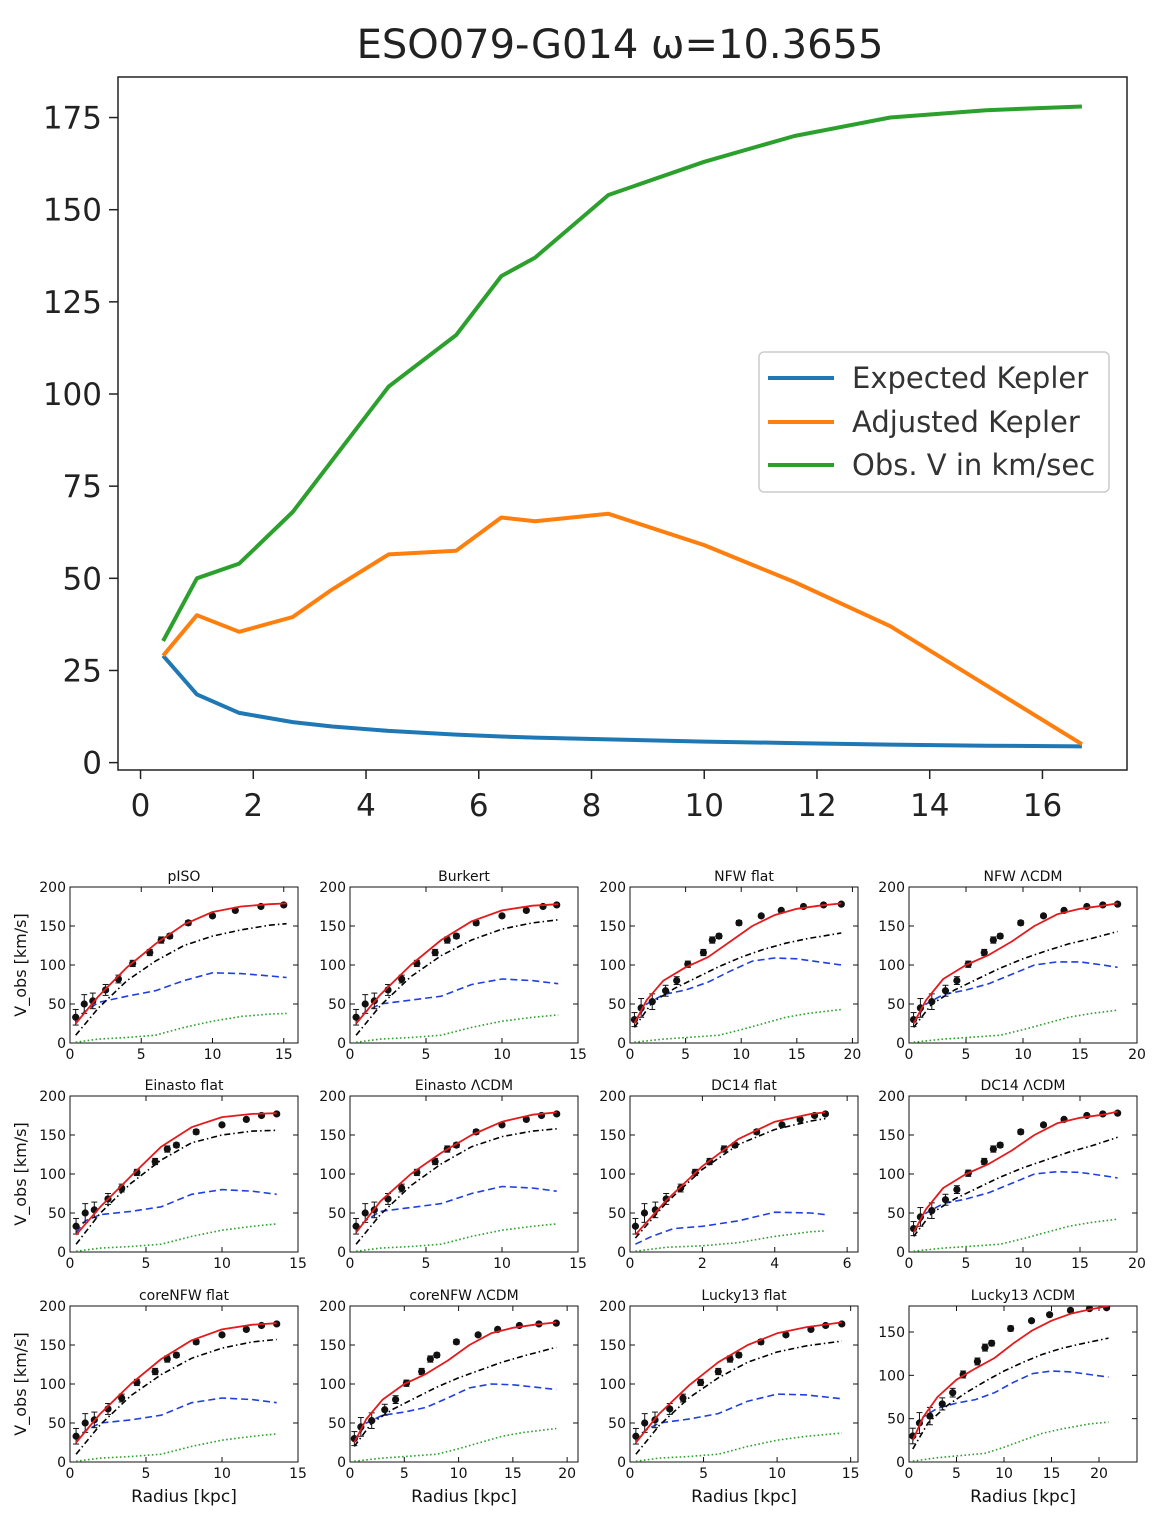  I want to click on subplot-title: Lucky13 ΛCDM, so click(1023, 1296).